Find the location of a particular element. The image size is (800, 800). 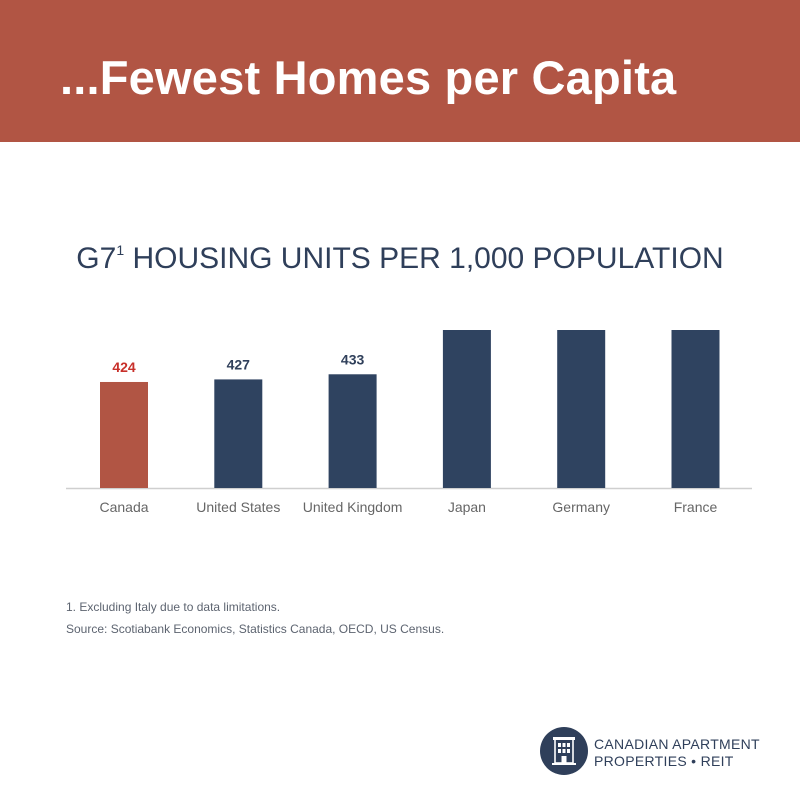

page-title: ...Fewest Homes per Capita is located at coordinates (368, 77).